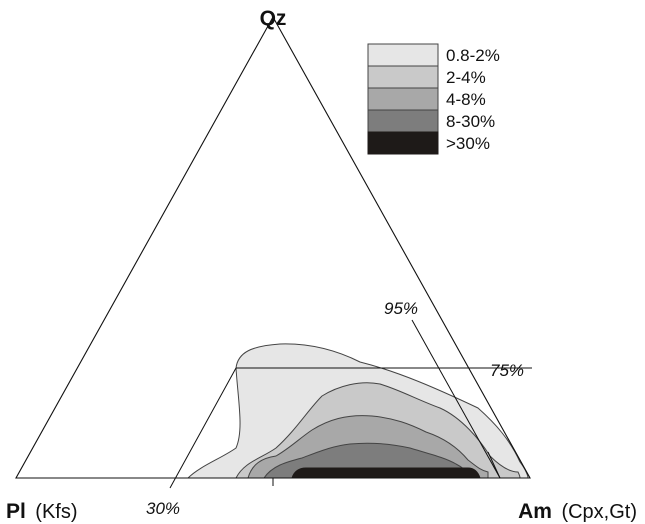 The width and height of the screenshot is (645, 524). Describe the element at coordinates (470, 121) in the screenshot. I see `legend-label-3: 8-30%` at that location.